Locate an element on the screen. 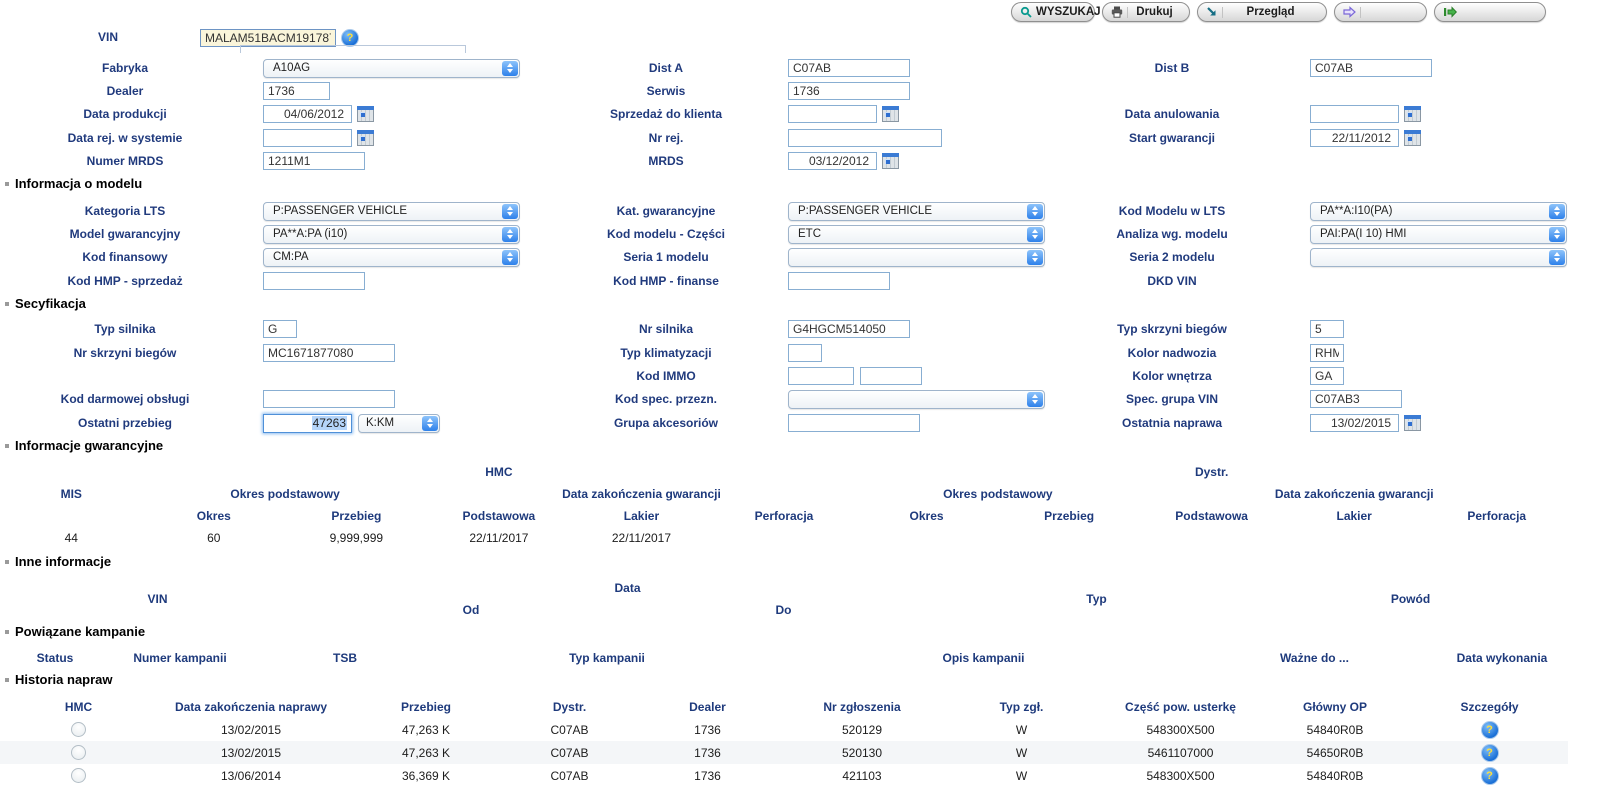  kategoria-lts-label: Kategoria LTS is located at coordinates (125, 211).